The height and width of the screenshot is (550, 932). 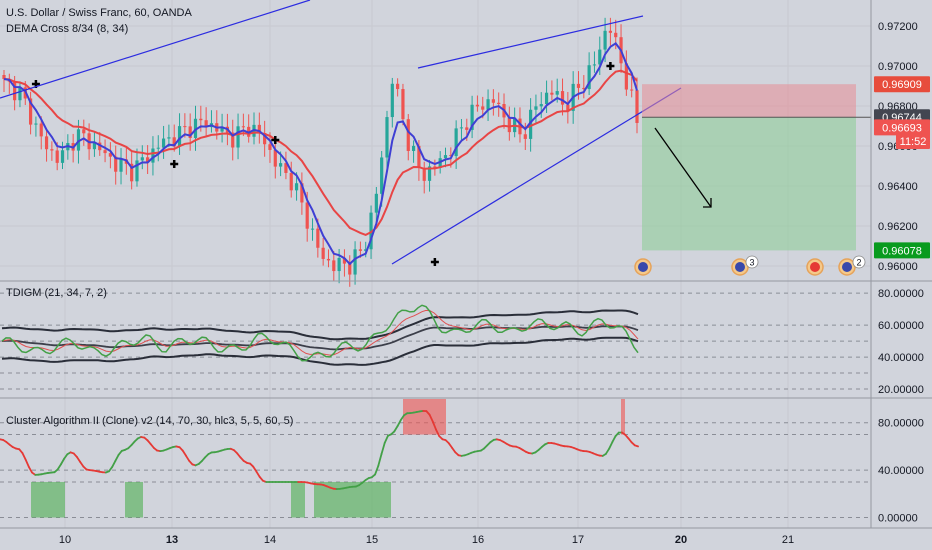 I want to click on flag-count: 2, so click(x=858, y=263).